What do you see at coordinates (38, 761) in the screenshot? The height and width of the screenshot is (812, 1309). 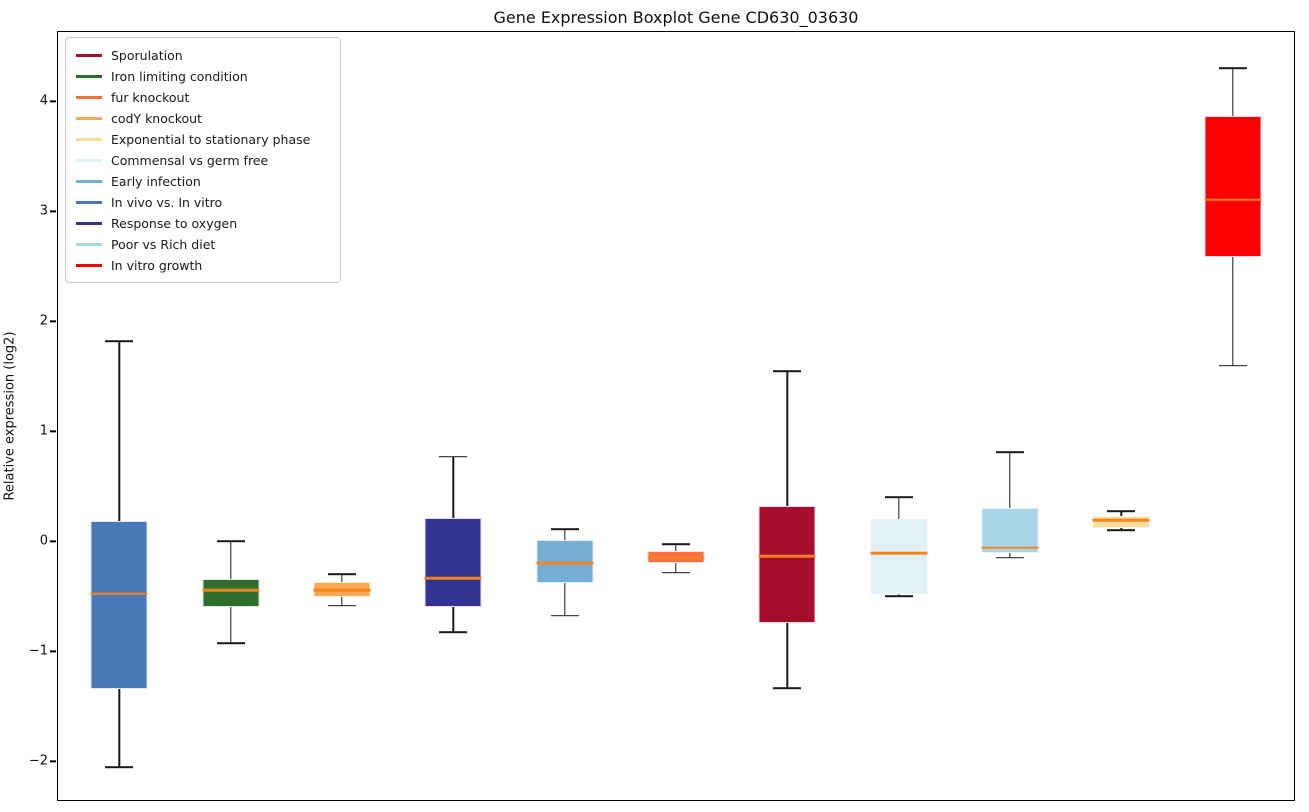 I see `y-tick-label: −2` at bounding box center [38, 761].